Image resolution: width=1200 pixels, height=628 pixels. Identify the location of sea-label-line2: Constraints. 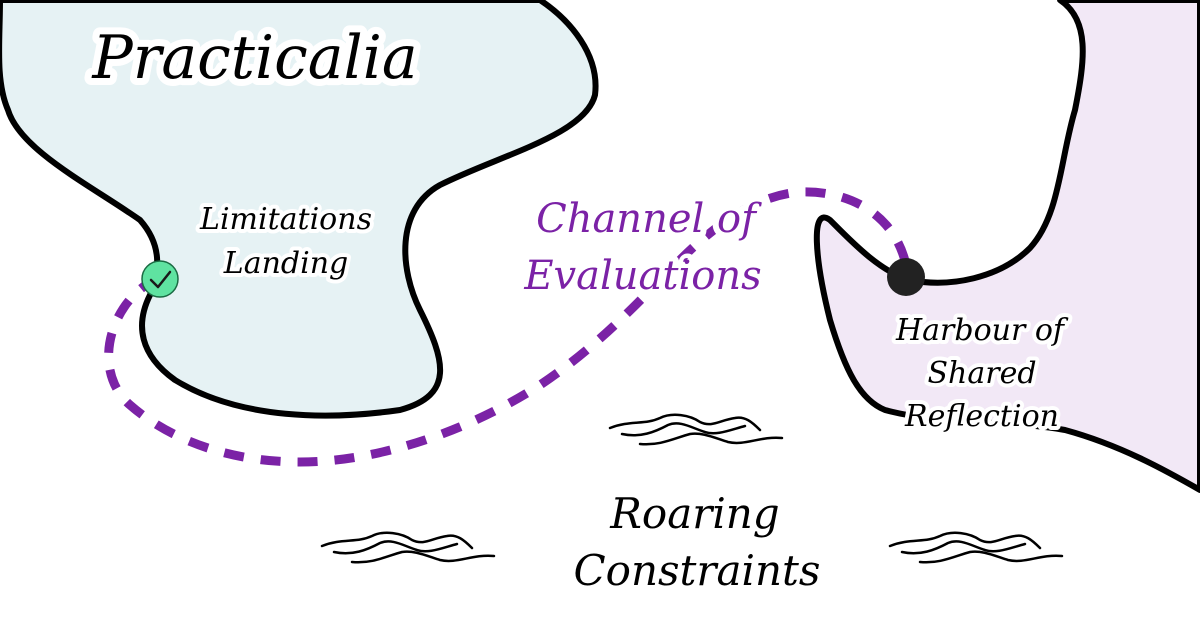
(697, 570).